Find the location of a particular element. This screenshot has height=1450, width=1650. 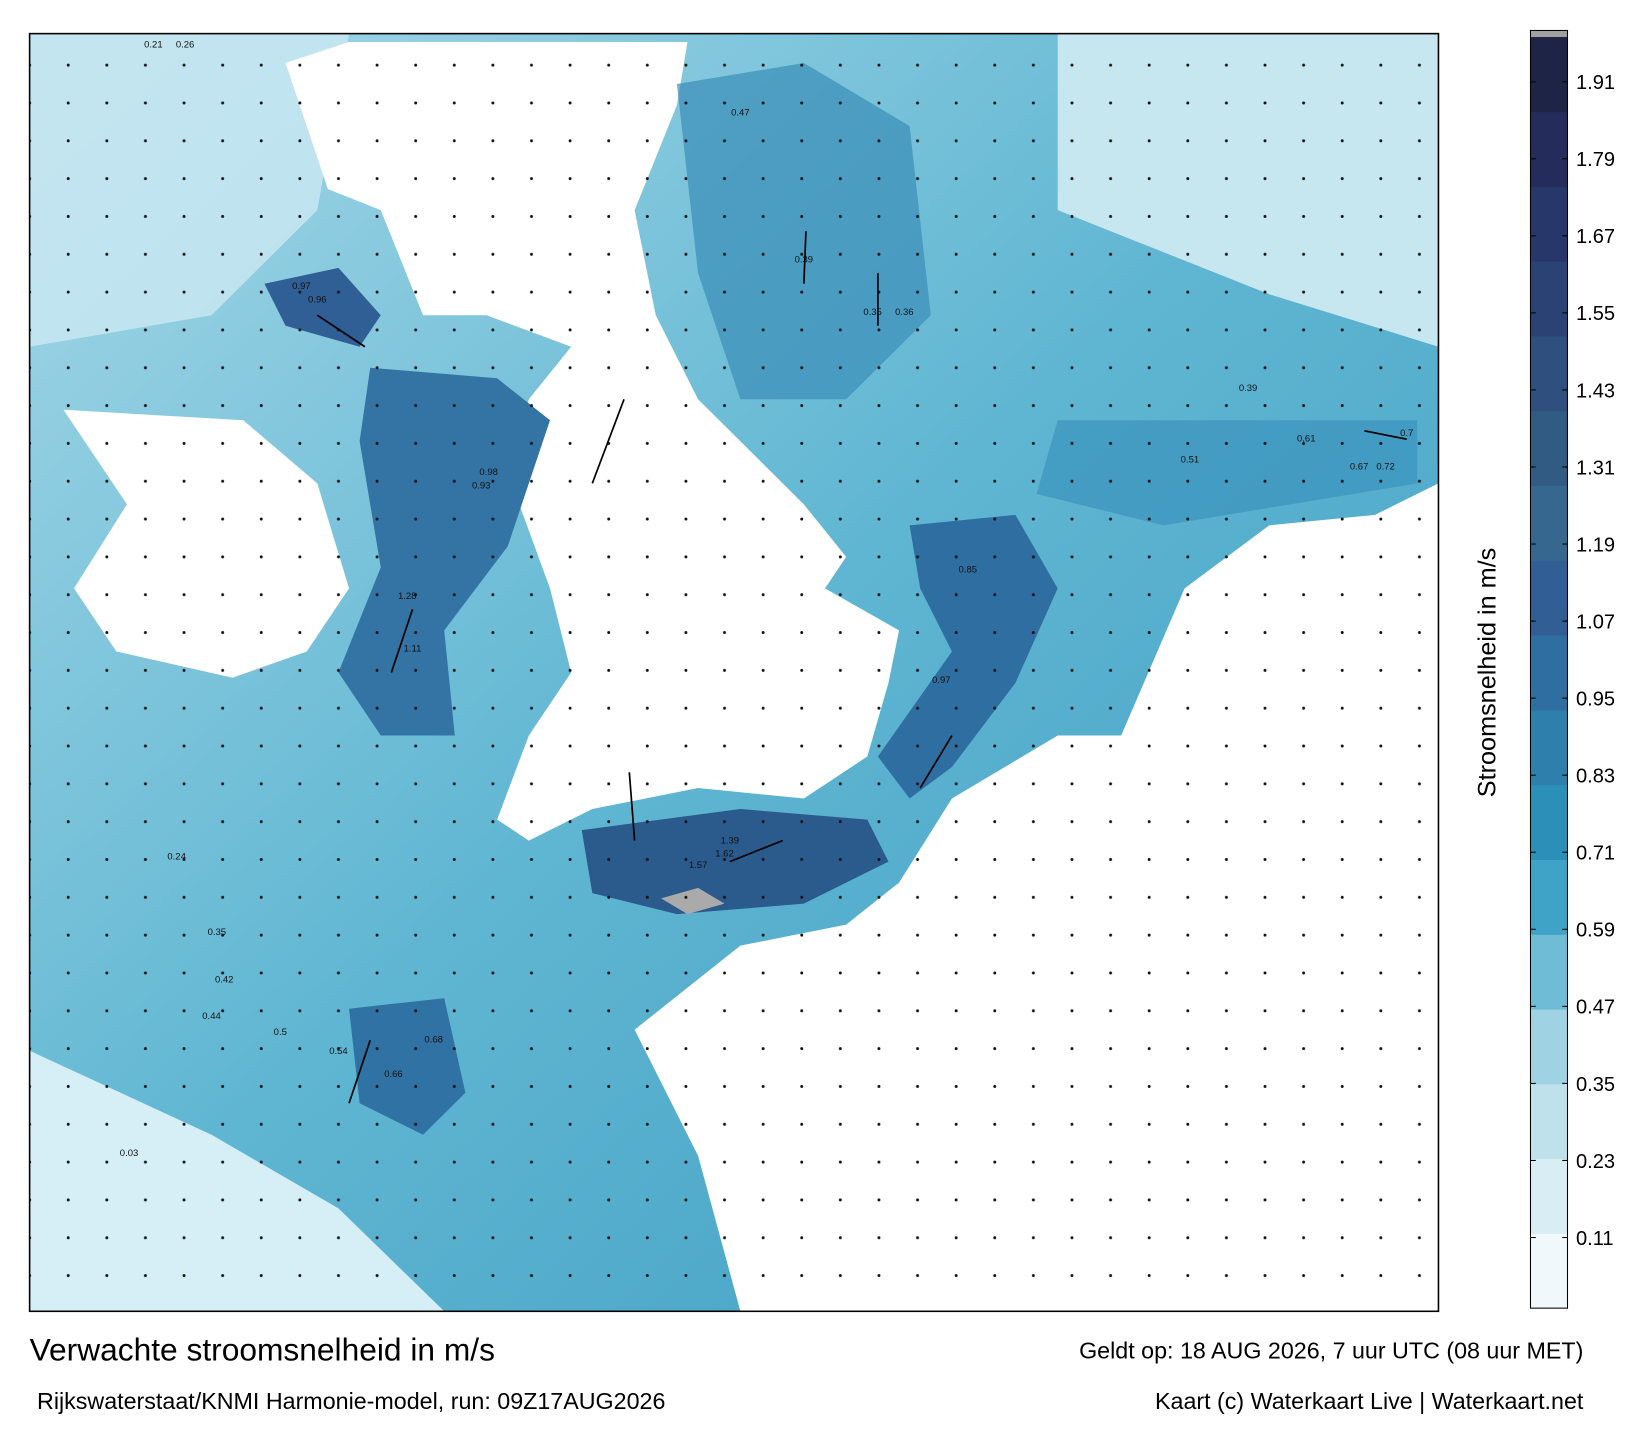

speed-label: 0.96 is located at coordinates (317, 300).